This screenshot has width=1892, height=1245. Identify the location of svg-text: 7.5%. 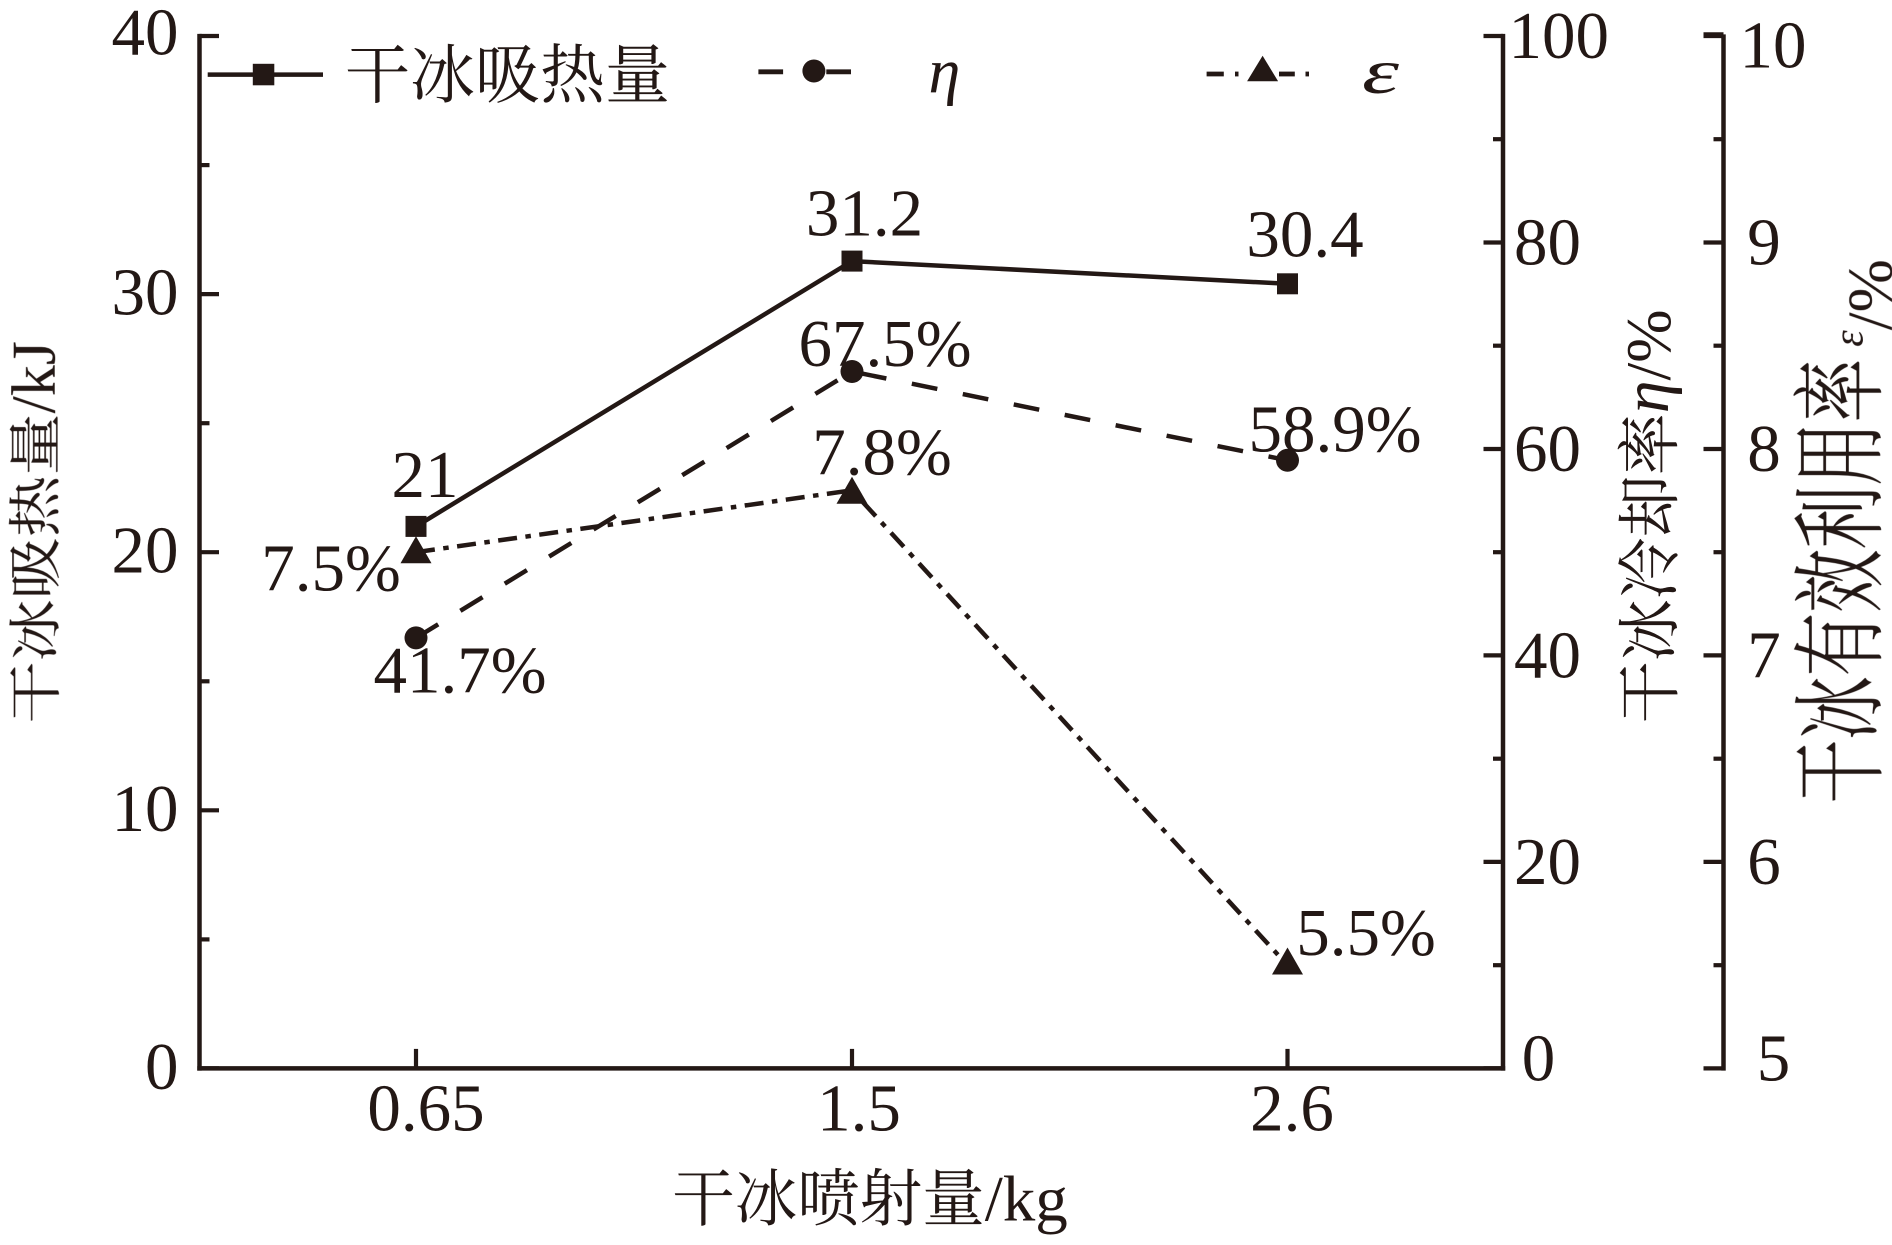
(331, 569).